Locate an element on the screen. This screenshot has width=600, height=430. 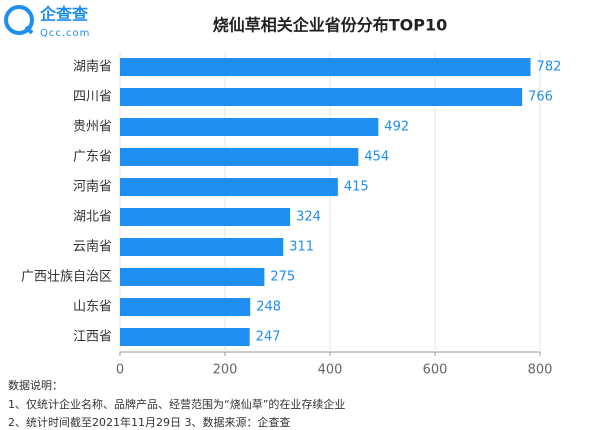
y-tick-label: 山东省 is located at coordinates (92, 307).